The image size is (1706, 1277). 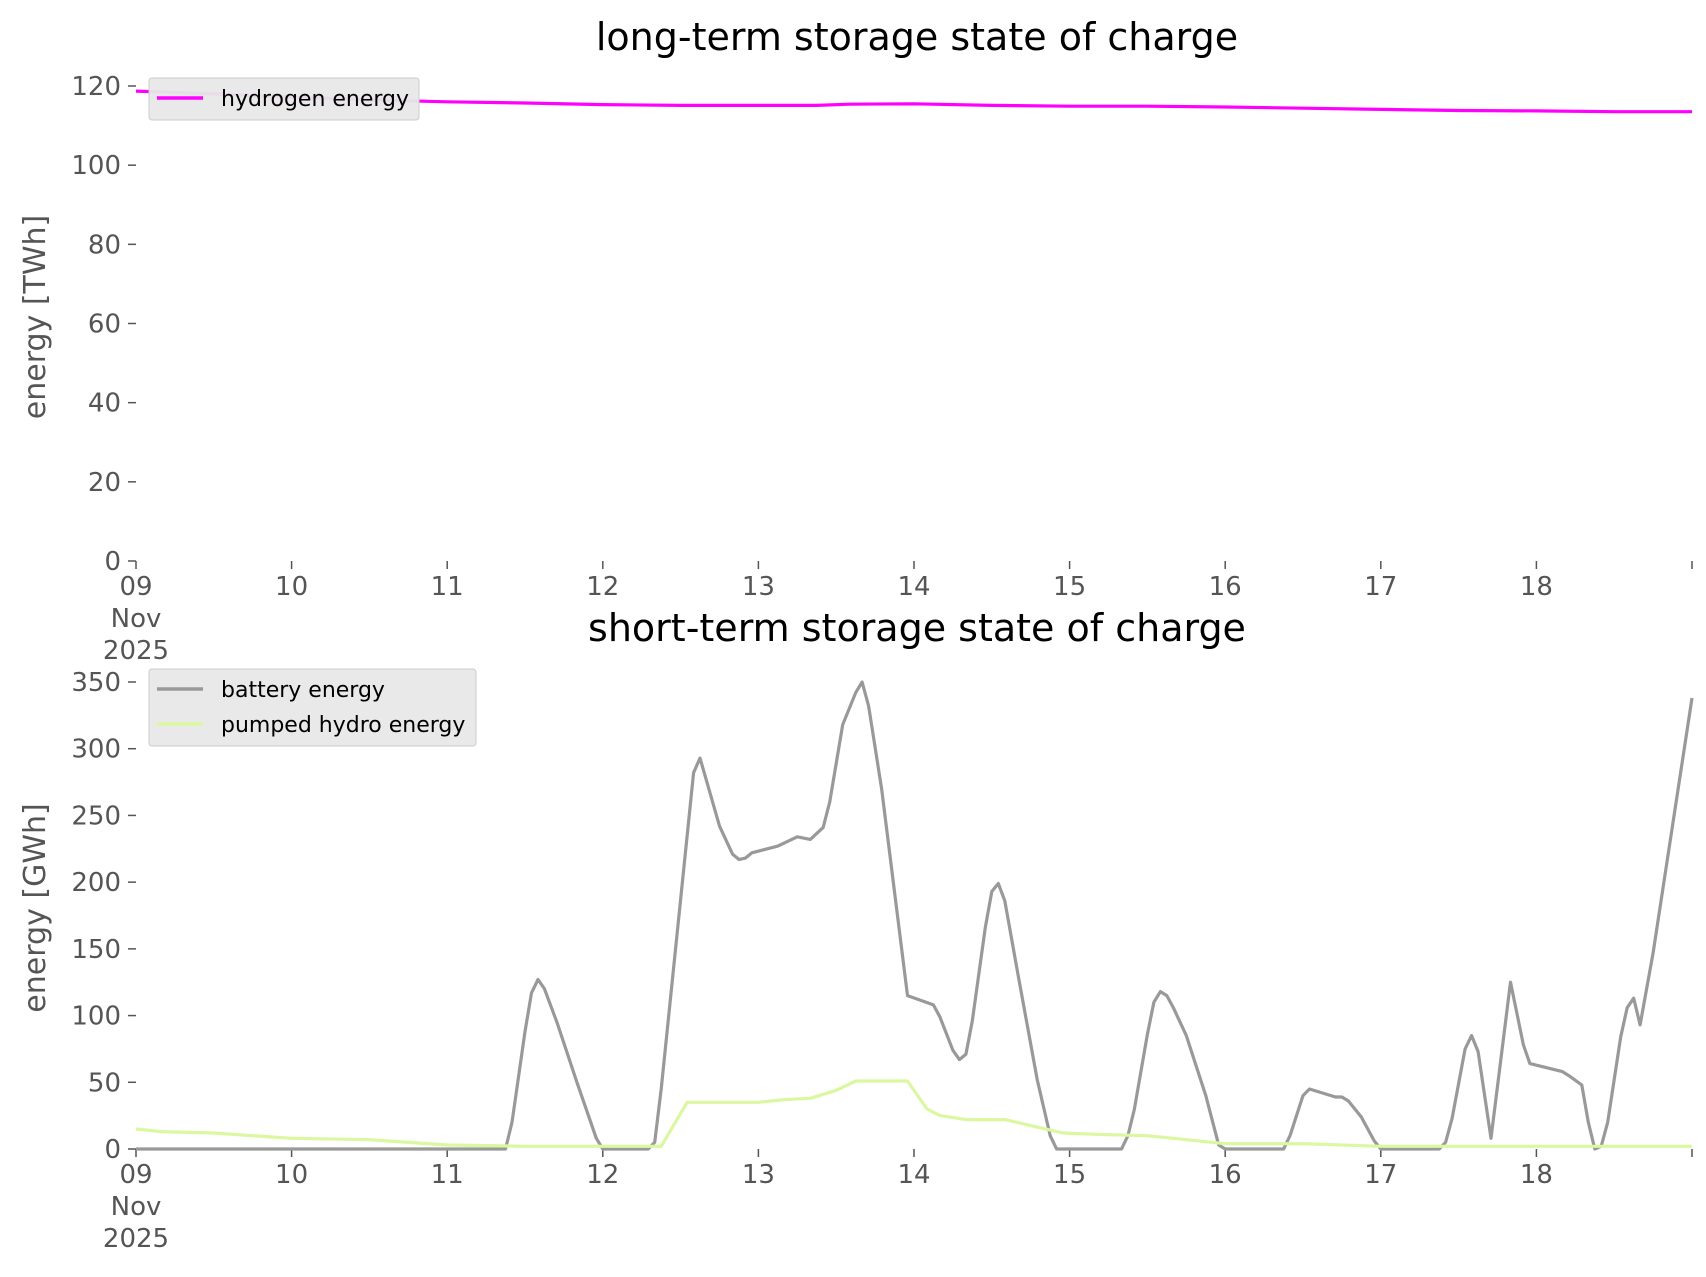 I want to click on y-tick-label: 200, so click(x=96, y=883).